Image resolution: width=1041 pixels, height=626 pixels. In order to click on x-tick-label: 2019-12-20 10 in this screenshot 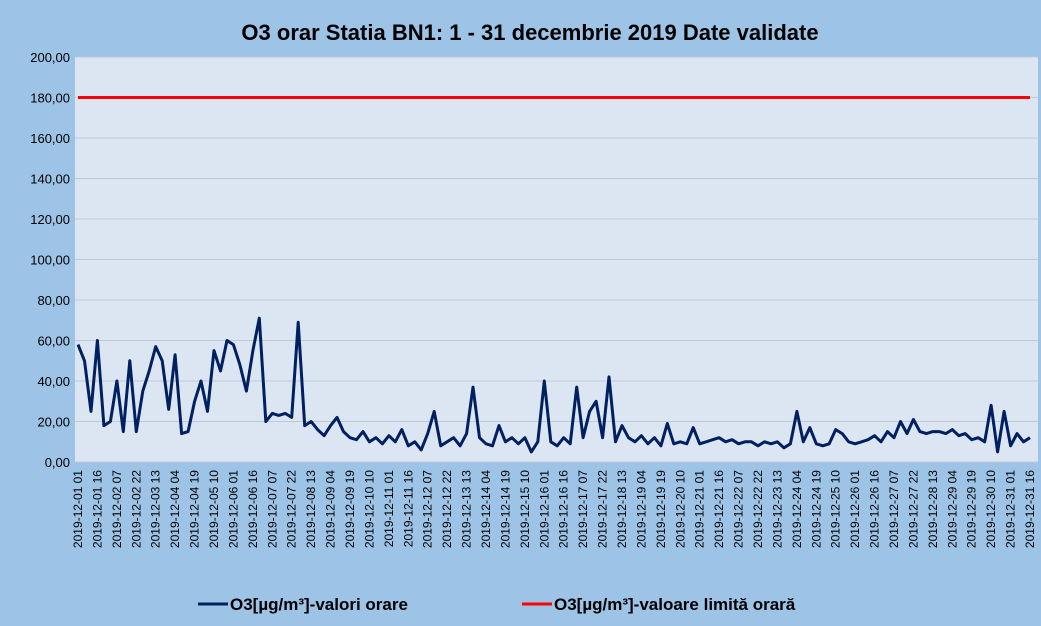, I will do `click(680, 509)`.